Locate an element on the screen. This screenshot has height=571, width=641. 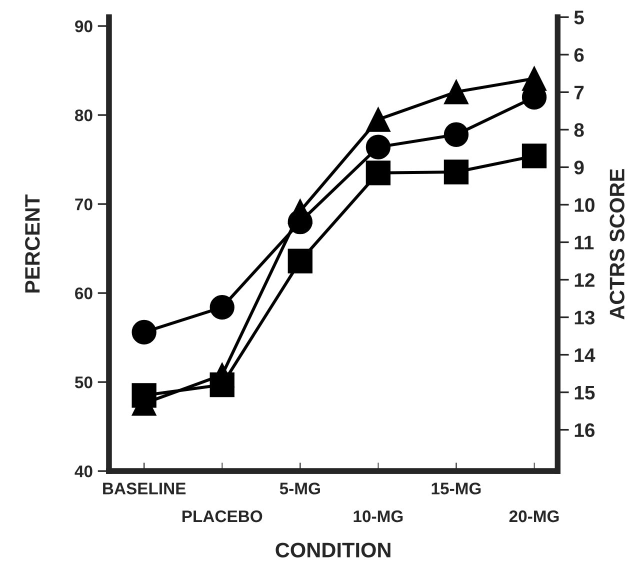
x-tick-label: 20-MG is located at coordinates (534, 516).